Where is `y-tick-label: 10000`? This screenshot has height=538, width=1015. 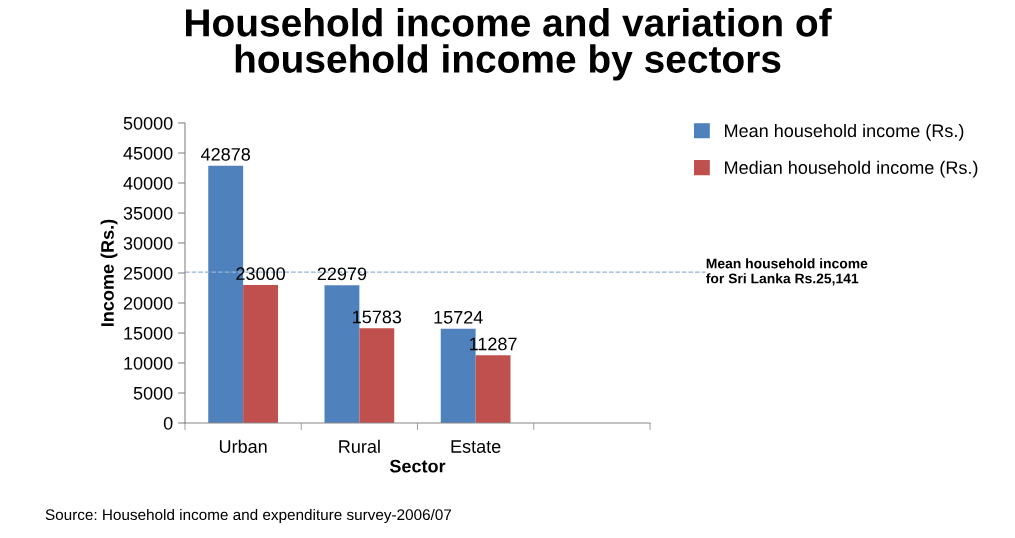
y-tick-label: 10000 is located at coordinates (148, 363).